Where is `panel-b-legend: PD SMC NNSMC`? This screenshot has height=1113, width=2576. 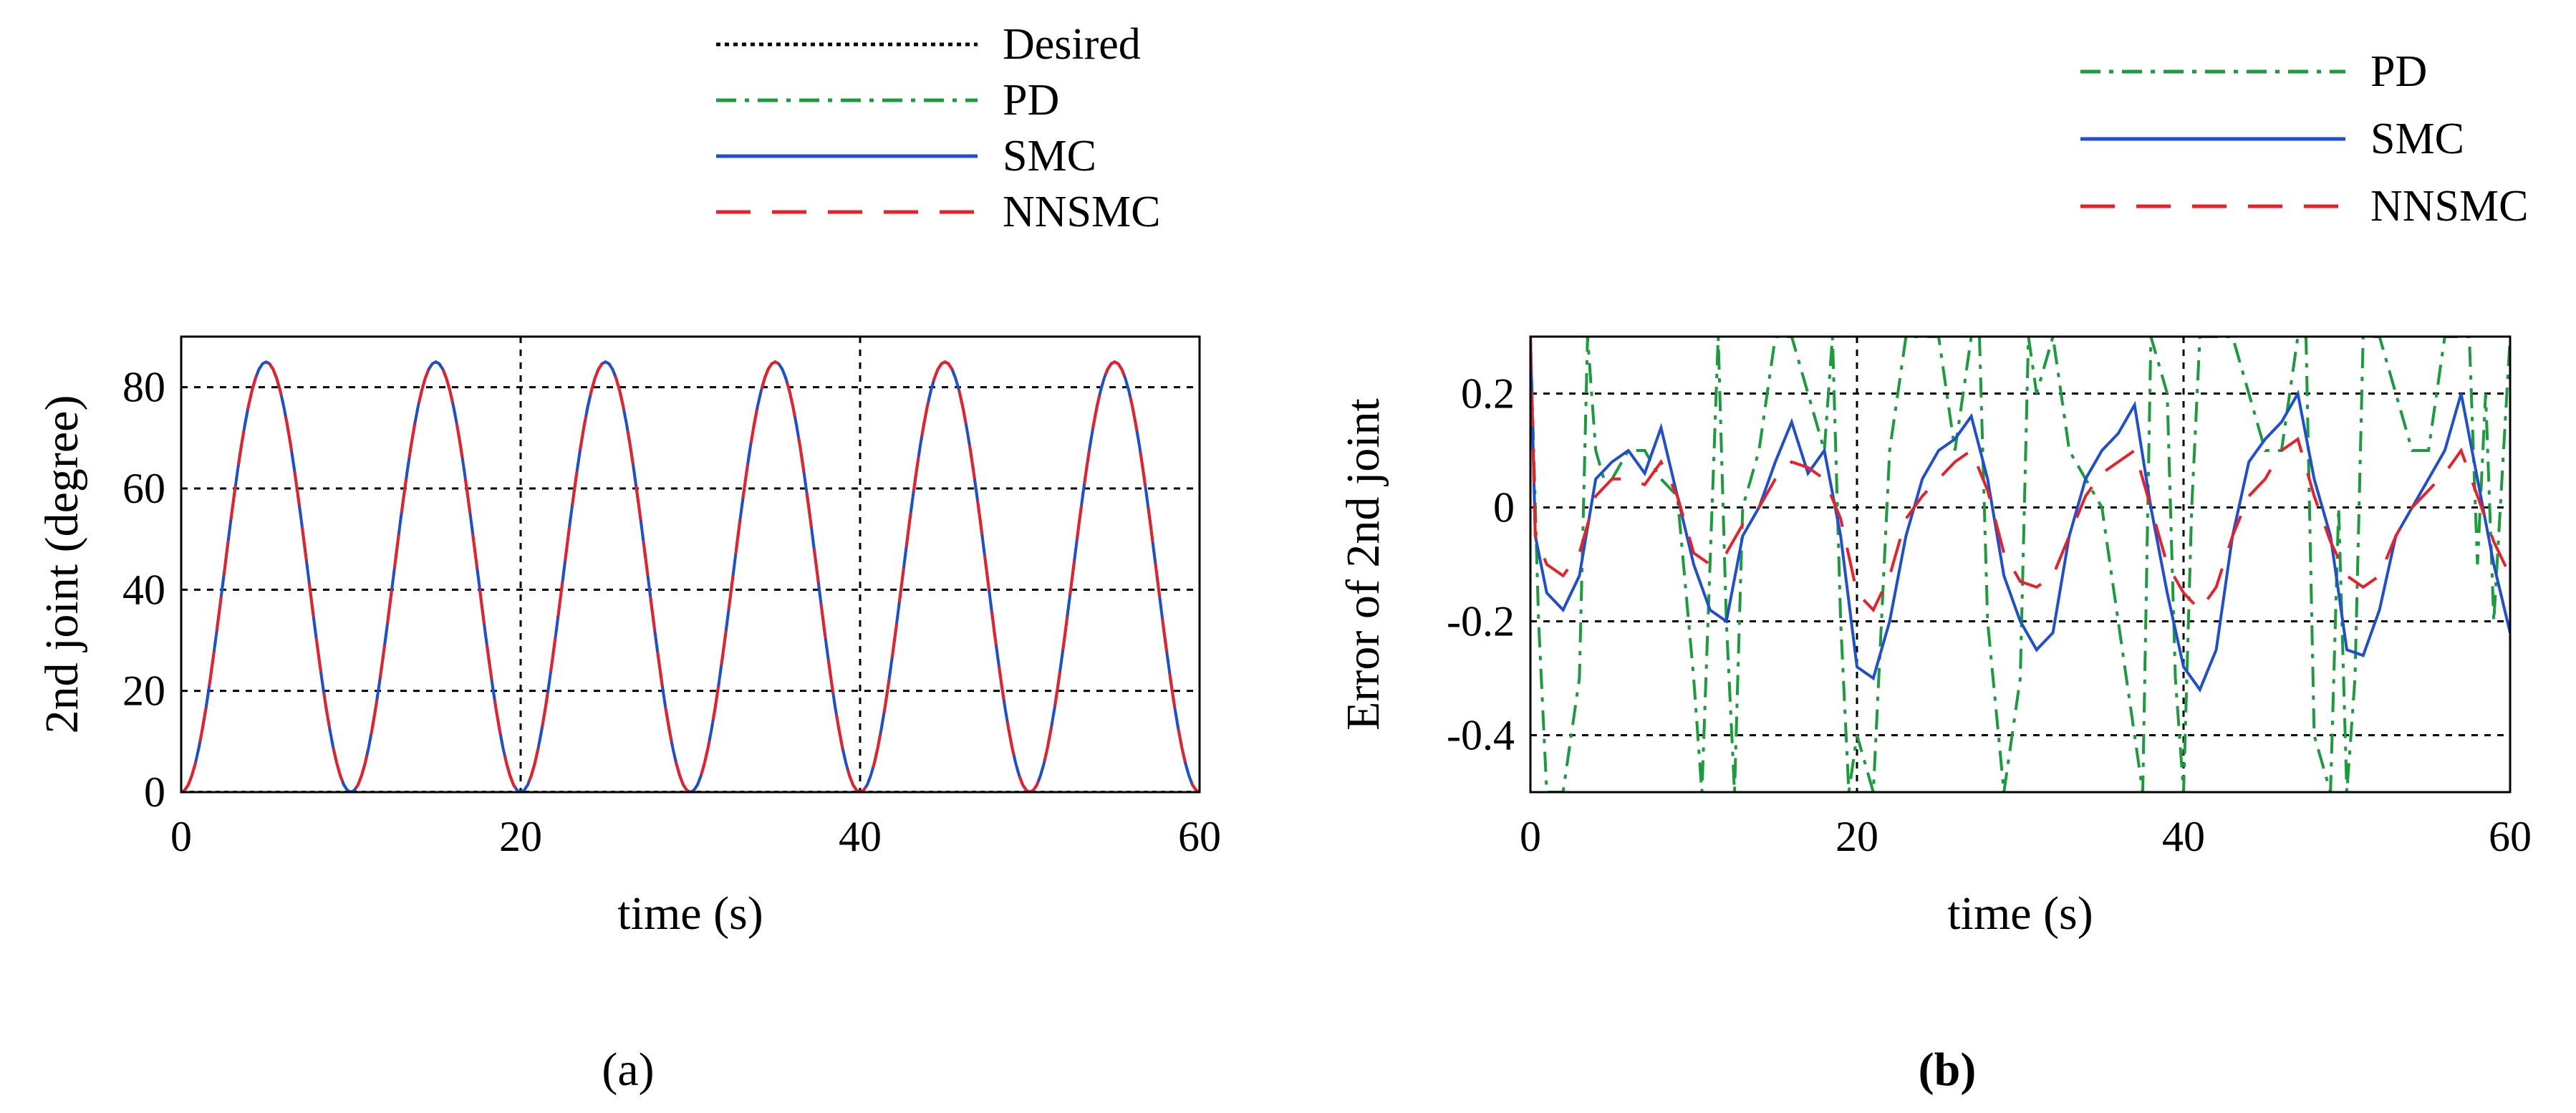 panel-b-legend: PD SMC NNSMC is located at coordinates (2304, 139).